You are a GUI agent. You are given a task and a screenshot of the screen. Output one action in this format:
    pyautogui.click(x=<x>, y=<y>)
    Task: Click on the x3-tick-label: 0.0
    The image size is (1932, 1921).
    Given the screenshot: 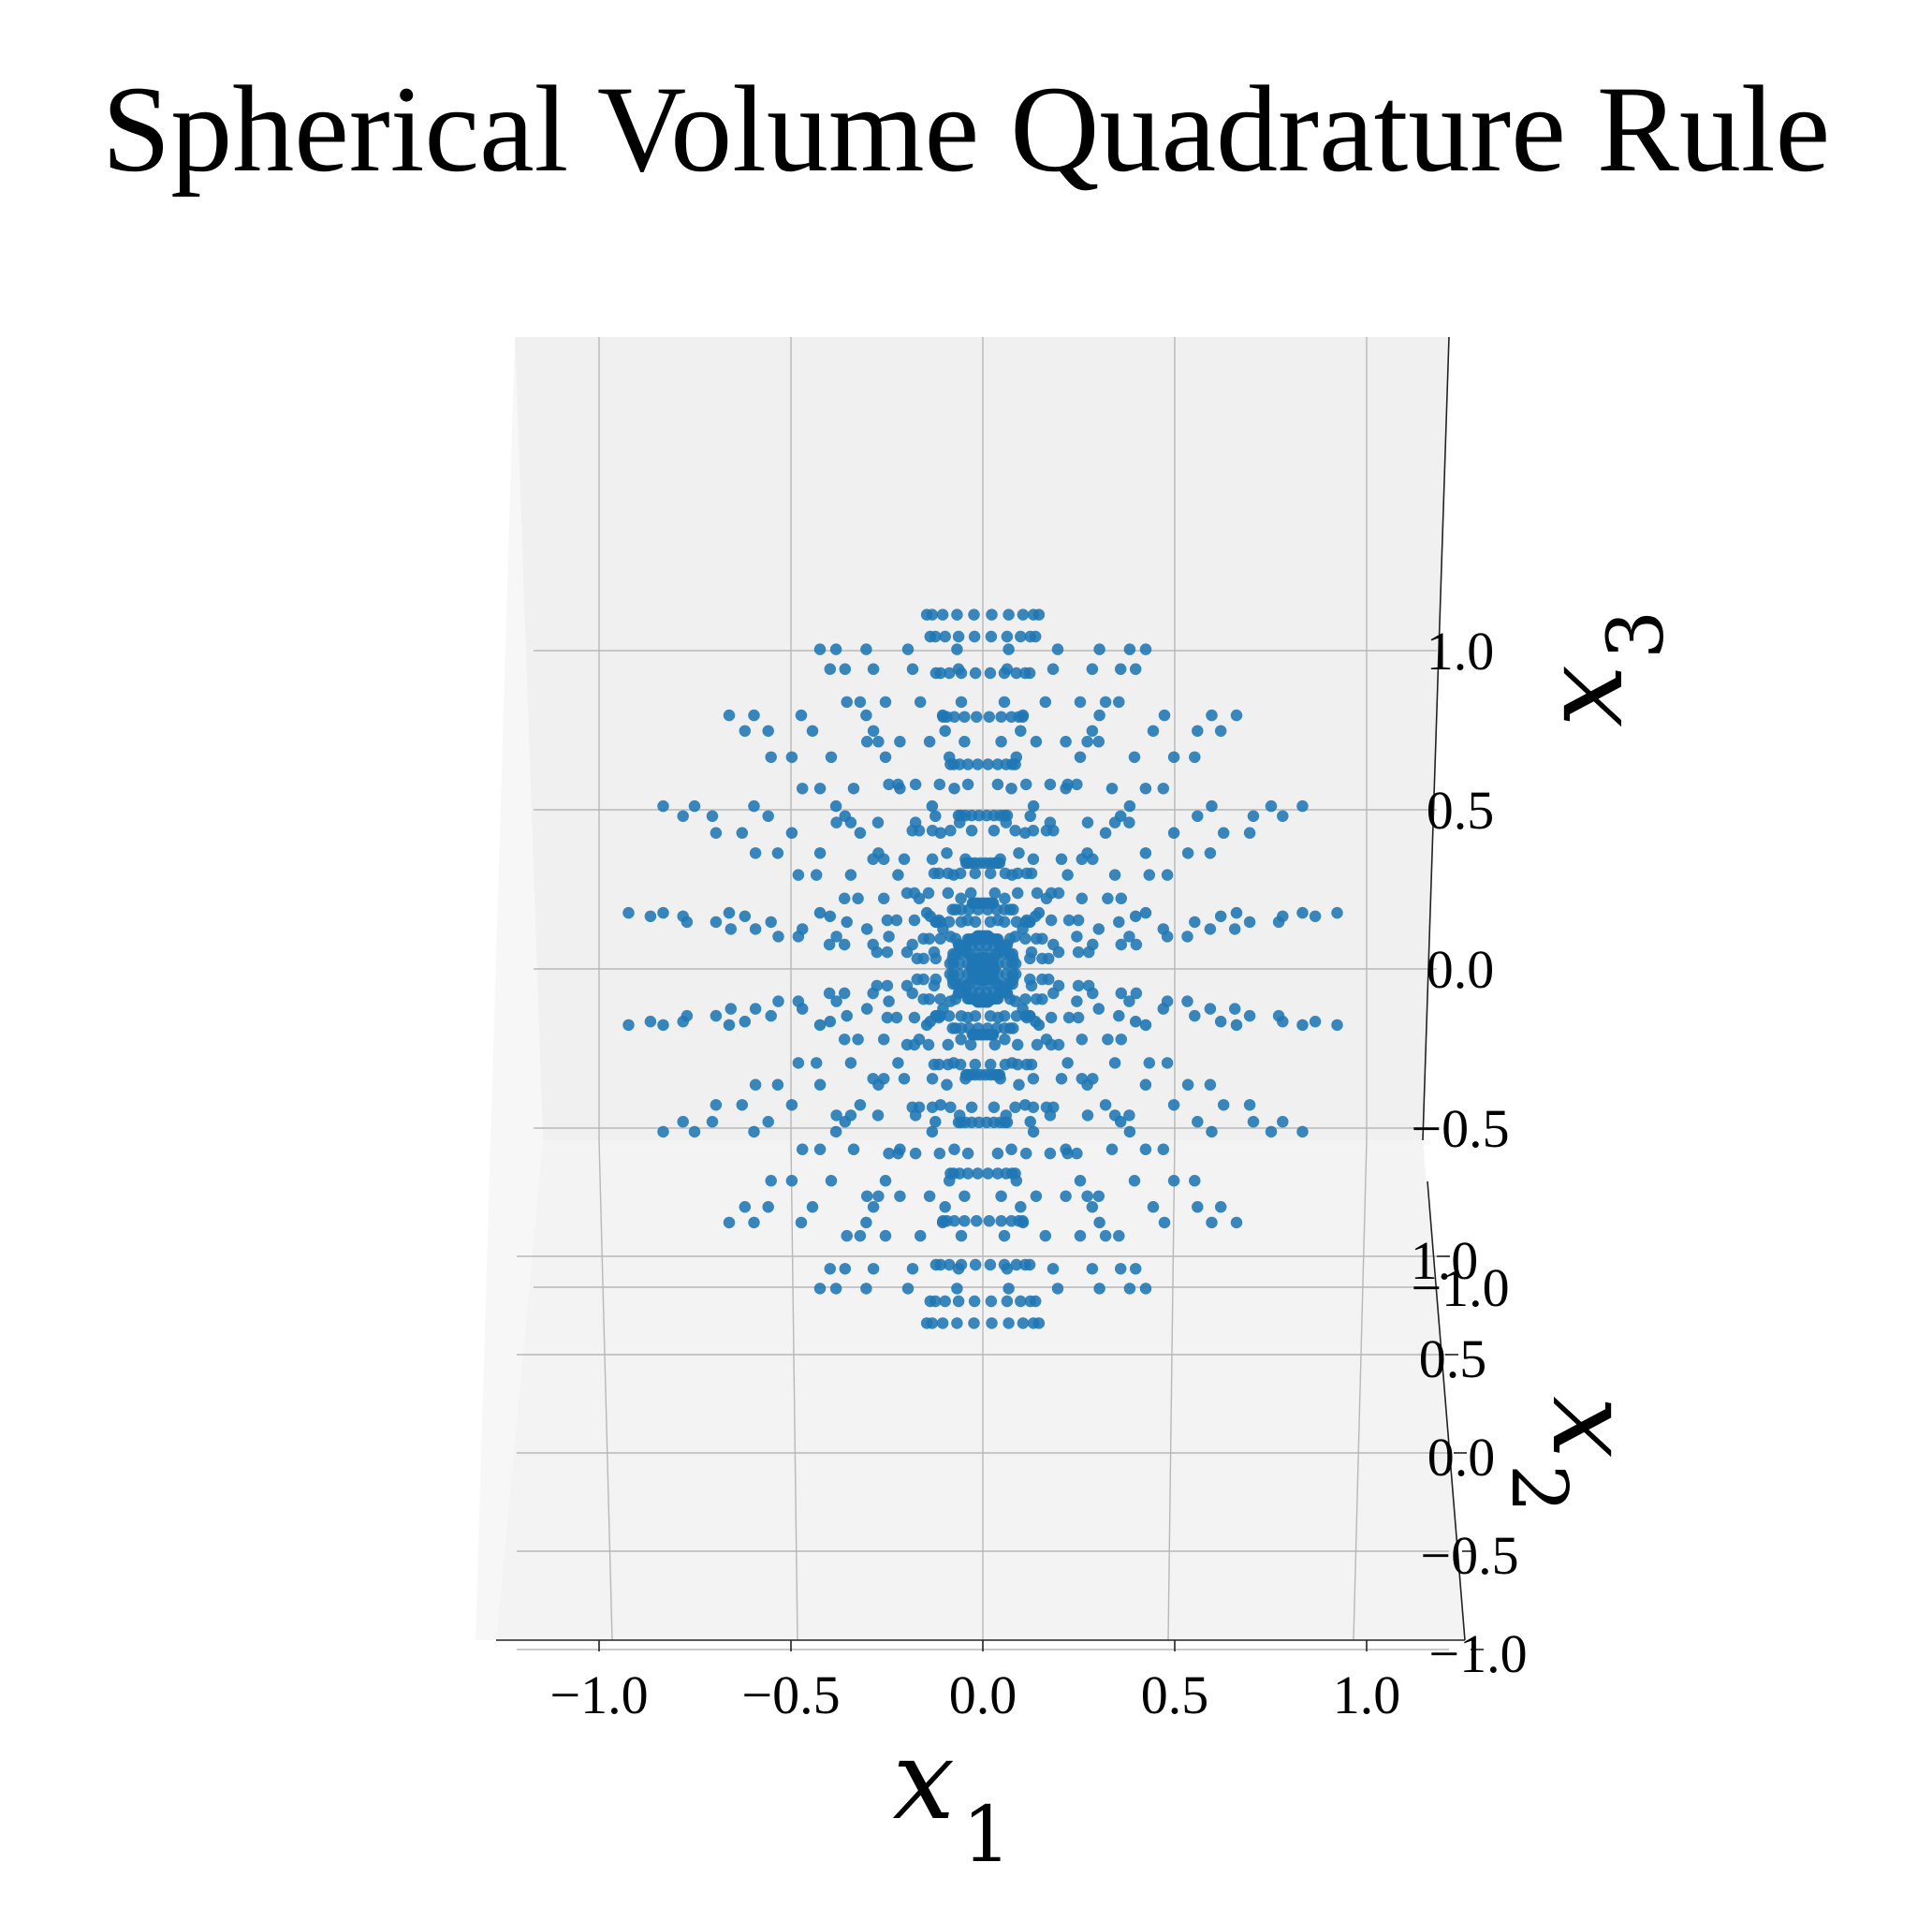 What is the action you would take?
    pyautogui.click(x=1461, y=969)
    